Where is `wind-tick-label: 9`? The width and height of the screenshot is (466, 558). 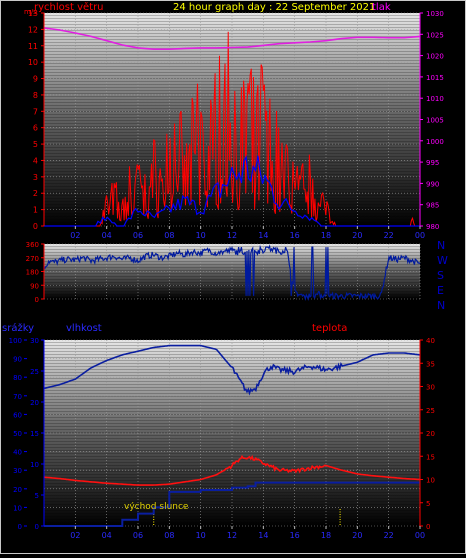 wind-tick-label: 9 is located at coordinates (35, 79).